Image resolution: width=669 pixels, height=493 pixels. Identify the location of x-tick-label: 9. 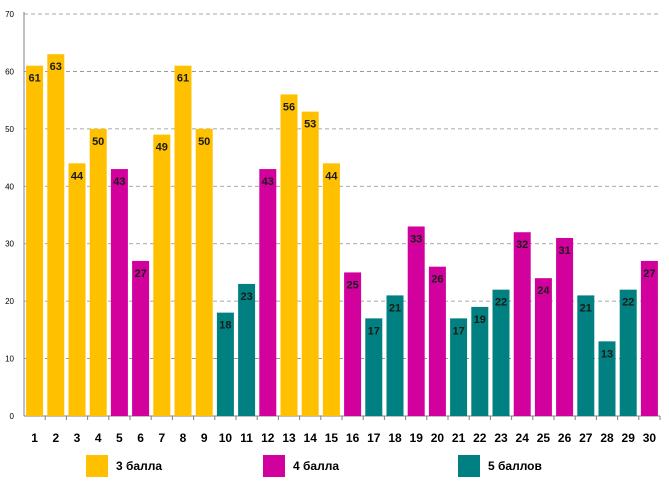
(204, 438).